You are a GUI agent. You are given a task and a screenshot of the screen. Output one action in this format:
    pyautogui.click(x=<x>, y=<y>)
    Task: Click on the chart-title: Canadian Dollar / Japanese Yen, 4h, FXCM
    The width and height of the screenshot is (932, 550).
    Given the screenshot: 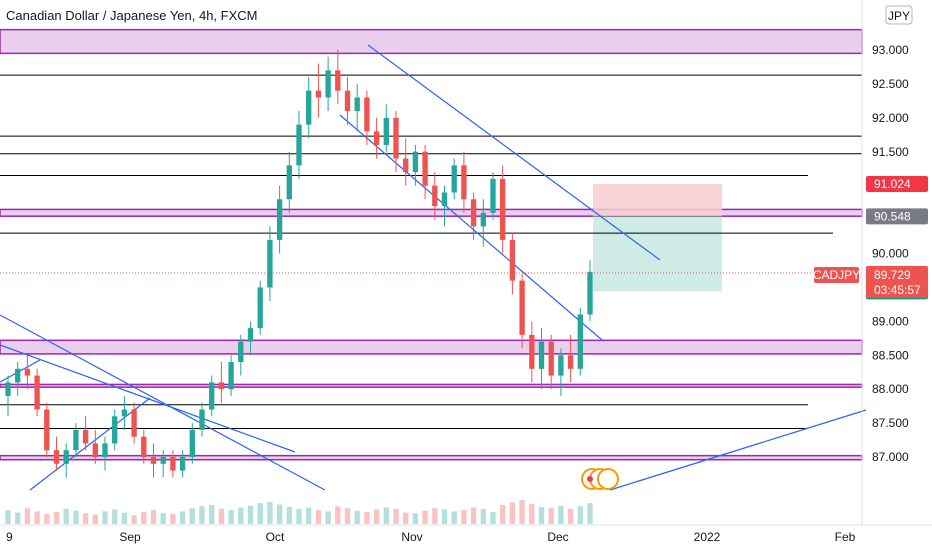 What is the action you would take?
    pyautogui.click(x=132, y=15)
    